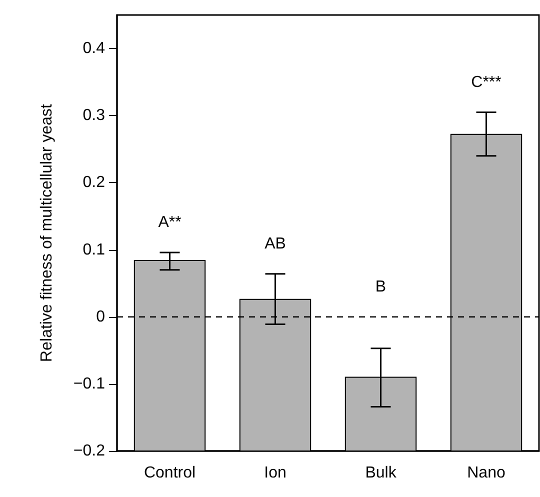  Describe the element at coordinates (94, 49) in the screenshot. I see `y-tick-label: 0.4` at that location.